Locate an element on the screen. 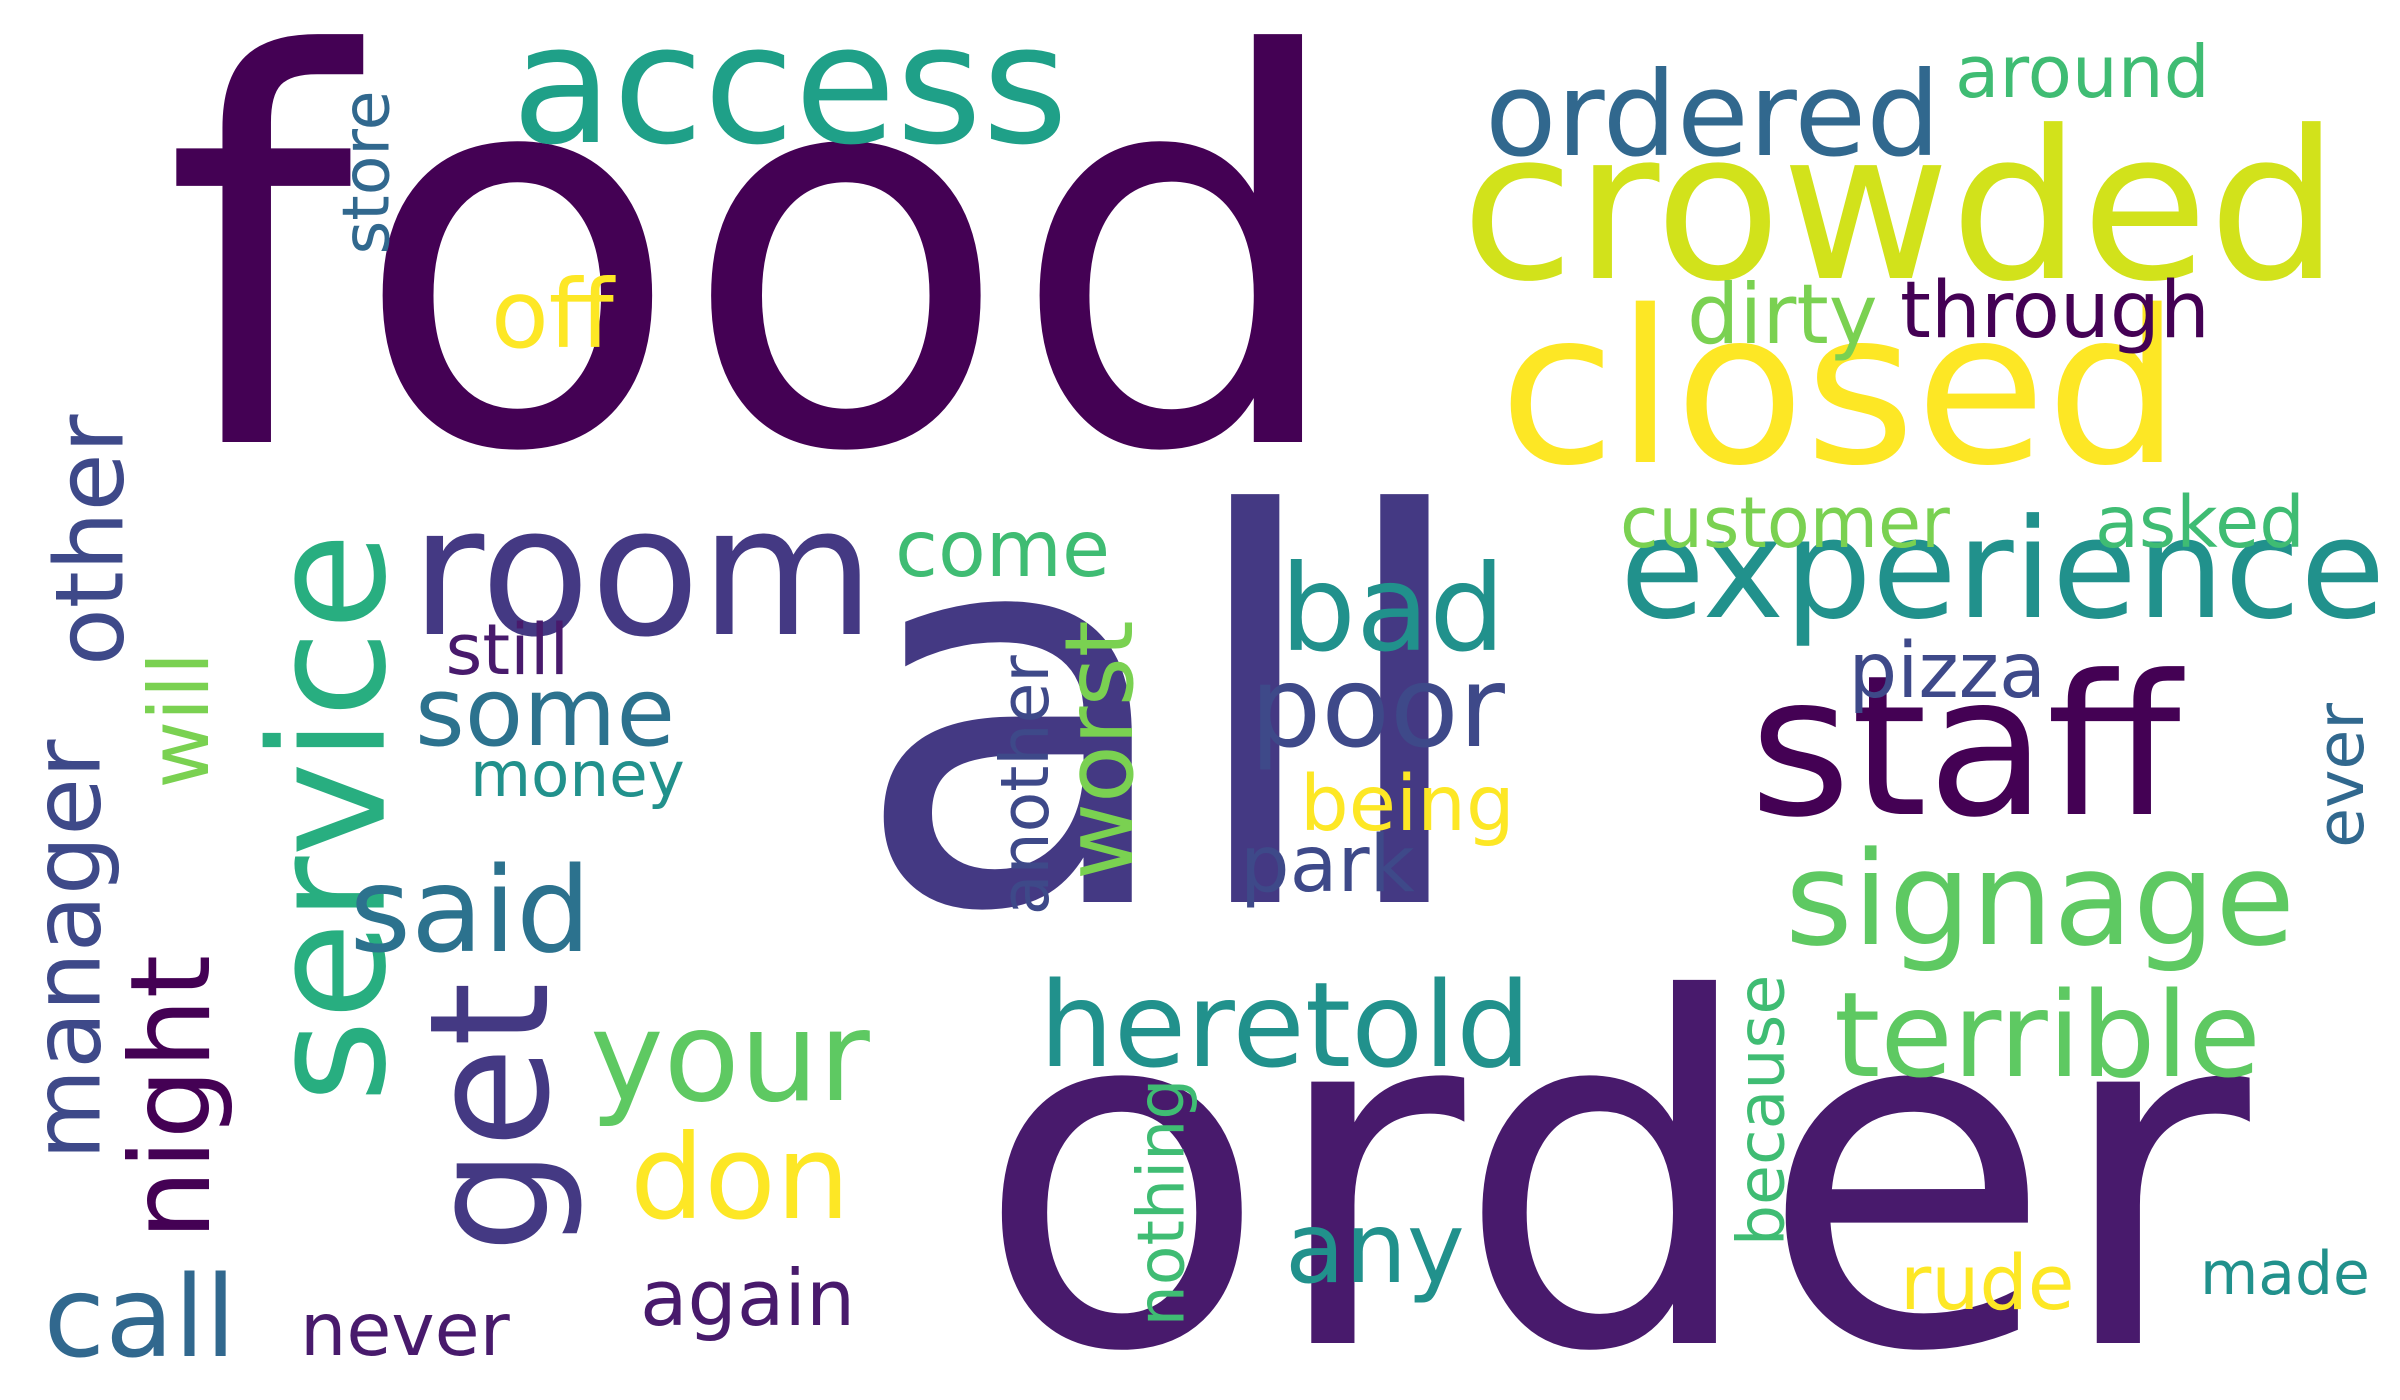 Image resolution: width=2400 pixels, height=1400 pixels. word-some: some is located at coordinates (545, 711).